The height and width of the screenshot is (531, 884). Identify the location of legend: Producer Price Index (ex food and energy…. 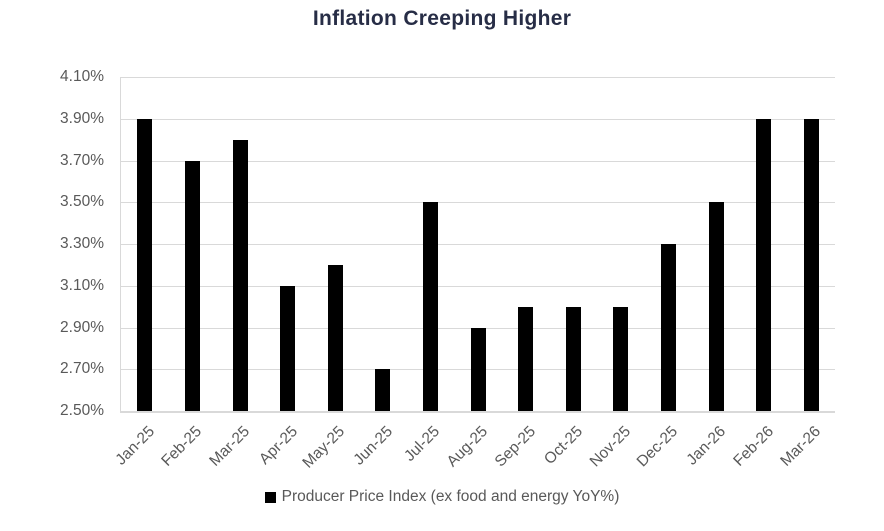
(442, 497).